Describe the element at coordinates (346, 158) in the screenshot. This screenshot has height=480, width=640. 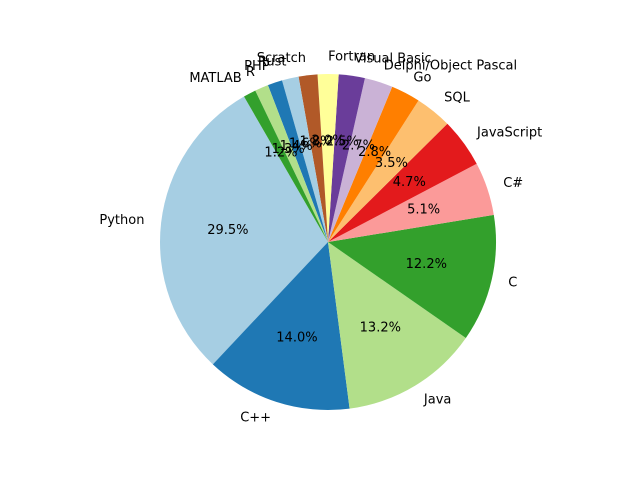
I see `pie-slice-visual-basic` at that location.